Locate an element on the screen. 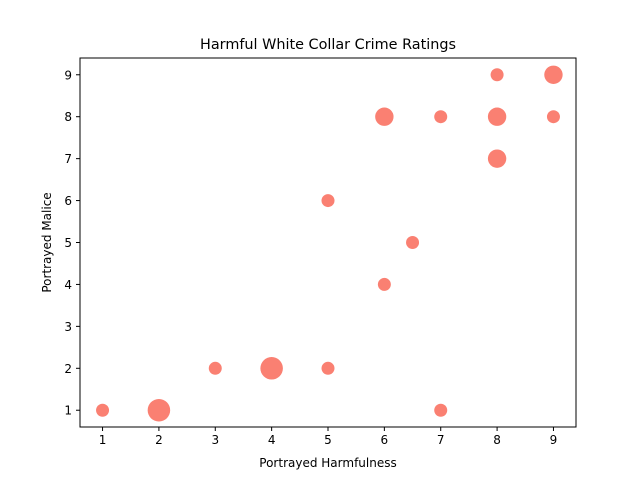 The height and width of the screenshot is (485, 640). x-tick-label: 2 is located at coordinates (159, 440).